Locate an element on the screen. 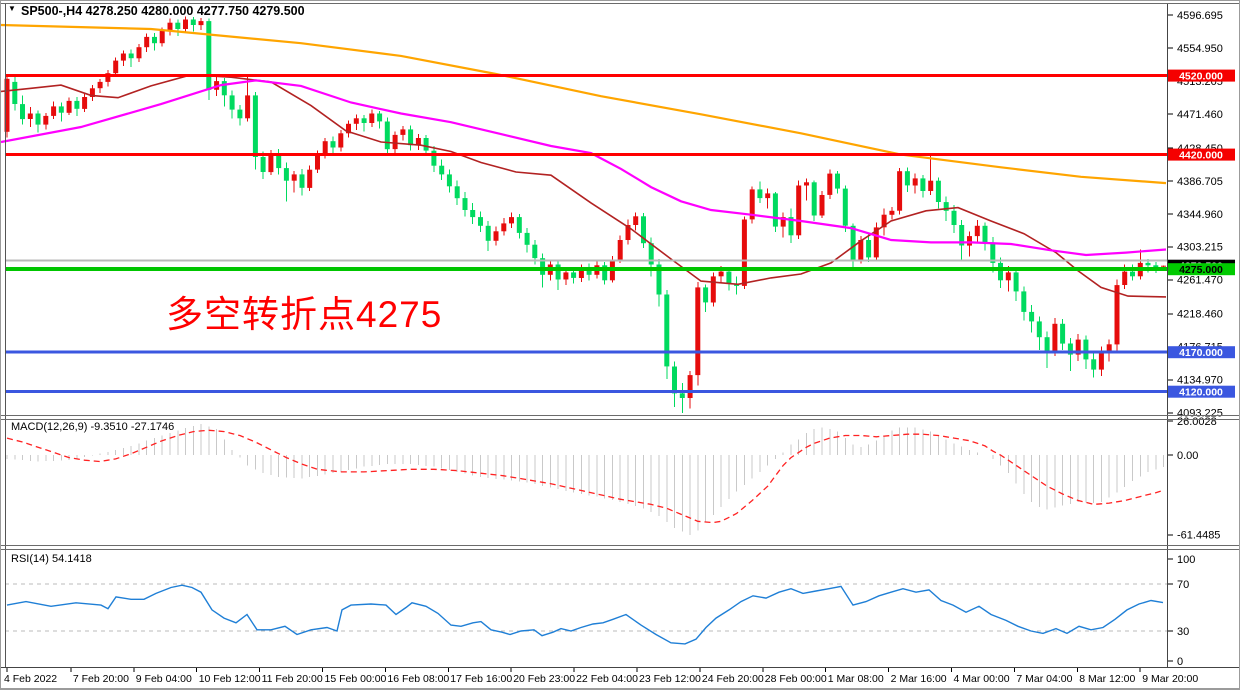  price-axis-label: 4596.695 is located at coordinates (1200, 16).